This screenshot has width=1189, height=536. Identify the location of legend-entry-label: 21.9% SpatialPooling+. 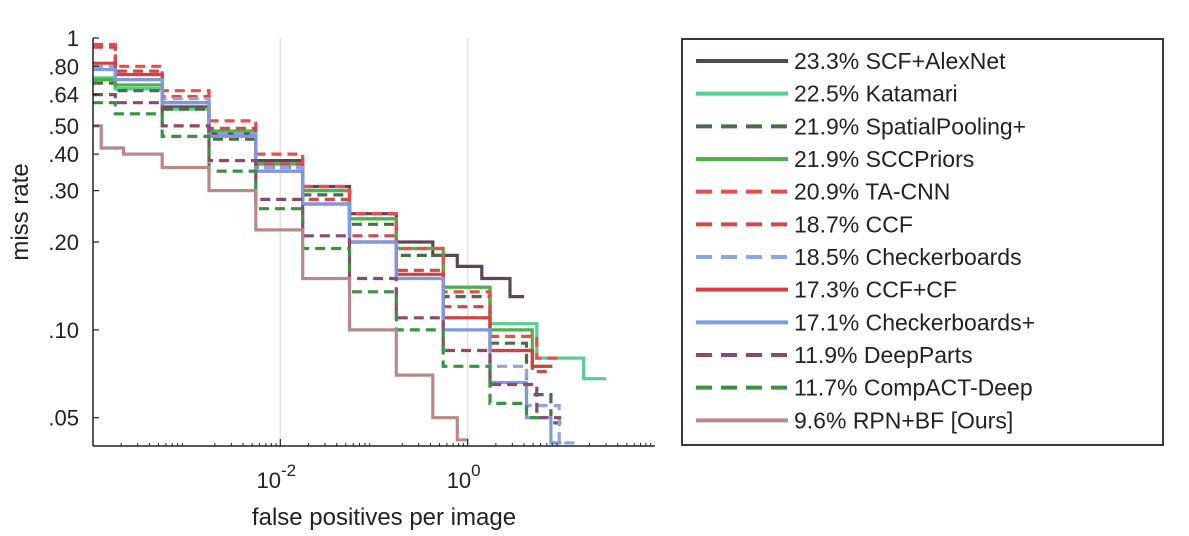
(910, 126).